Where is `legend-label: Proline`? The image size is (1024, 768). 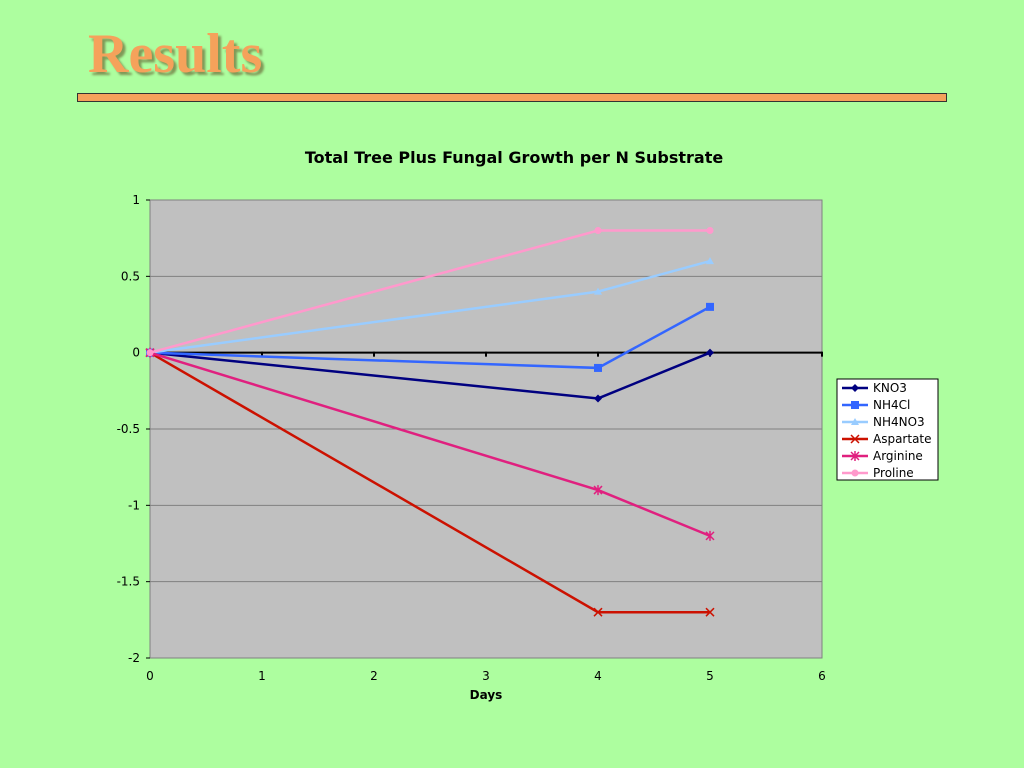
legend-label: Proline is located at coordinates (893, 473).